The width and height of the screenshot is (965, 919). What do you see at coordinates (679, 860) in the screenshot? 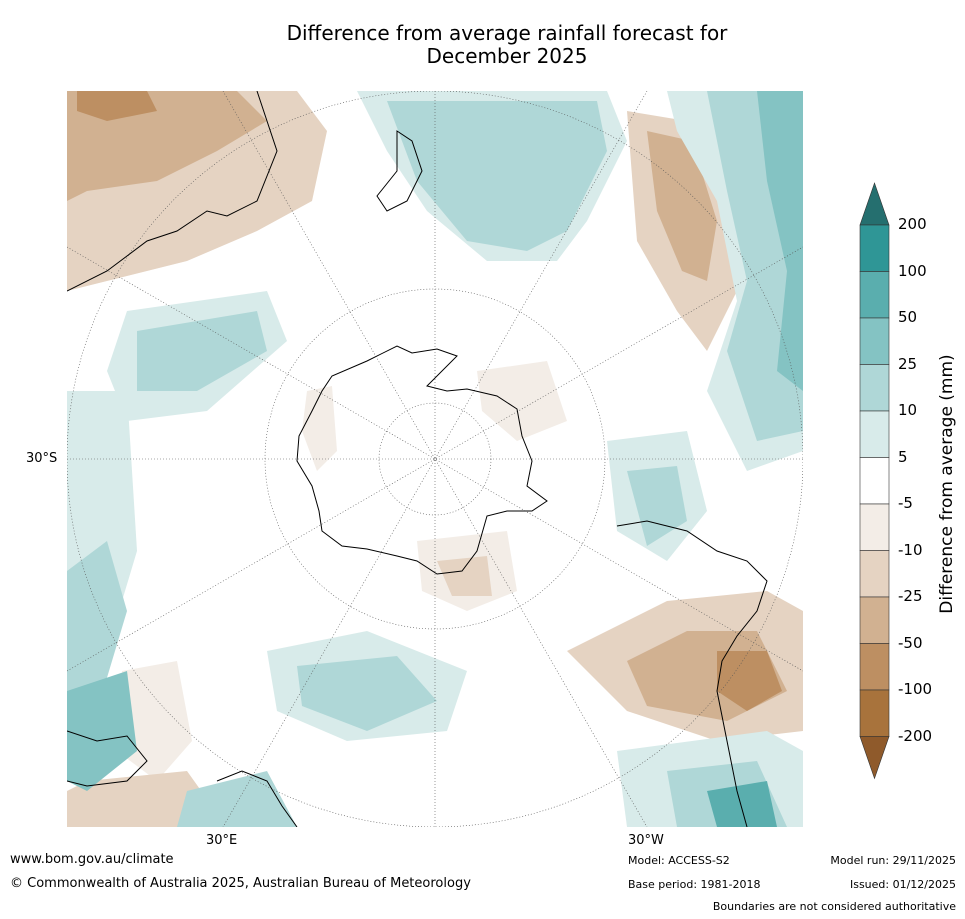
I see `model-name: Model: ACCESS-S2` at bounding box center [679, 860].